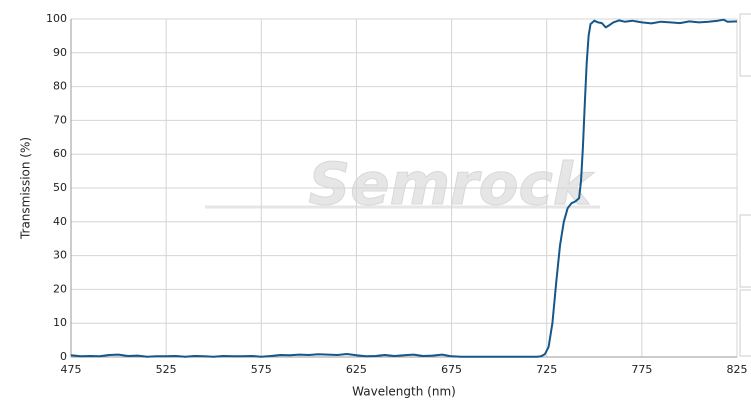 The width and height of the screenshot is (751, 405). I want to click on y-tick-label: 50, so click(60, 187).